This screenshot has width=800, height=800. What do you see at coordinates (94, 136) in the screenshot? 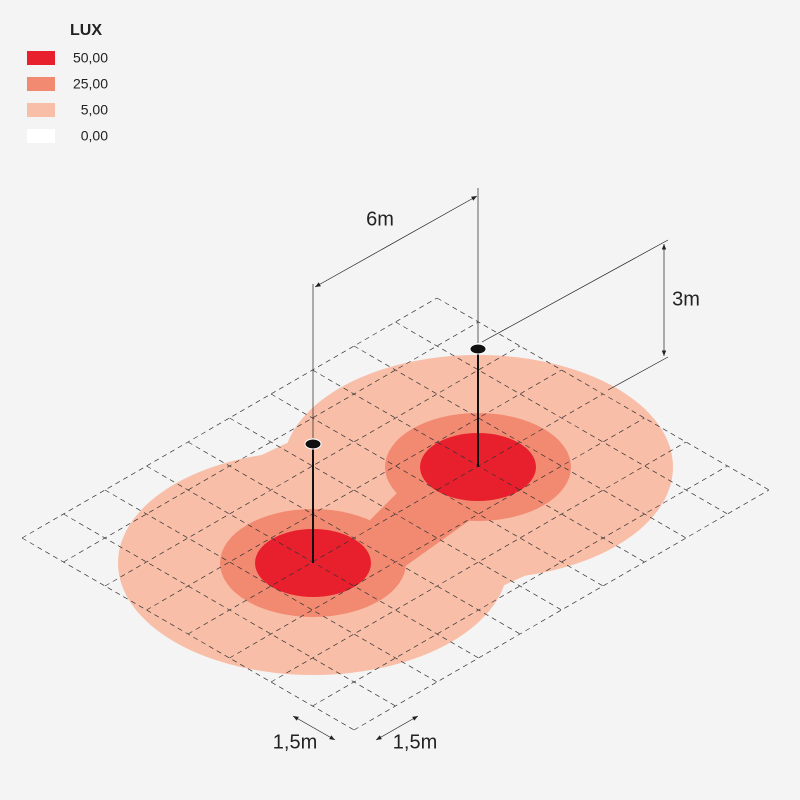
I see `legend-label: 0,00` at bounding box center [94, 136].